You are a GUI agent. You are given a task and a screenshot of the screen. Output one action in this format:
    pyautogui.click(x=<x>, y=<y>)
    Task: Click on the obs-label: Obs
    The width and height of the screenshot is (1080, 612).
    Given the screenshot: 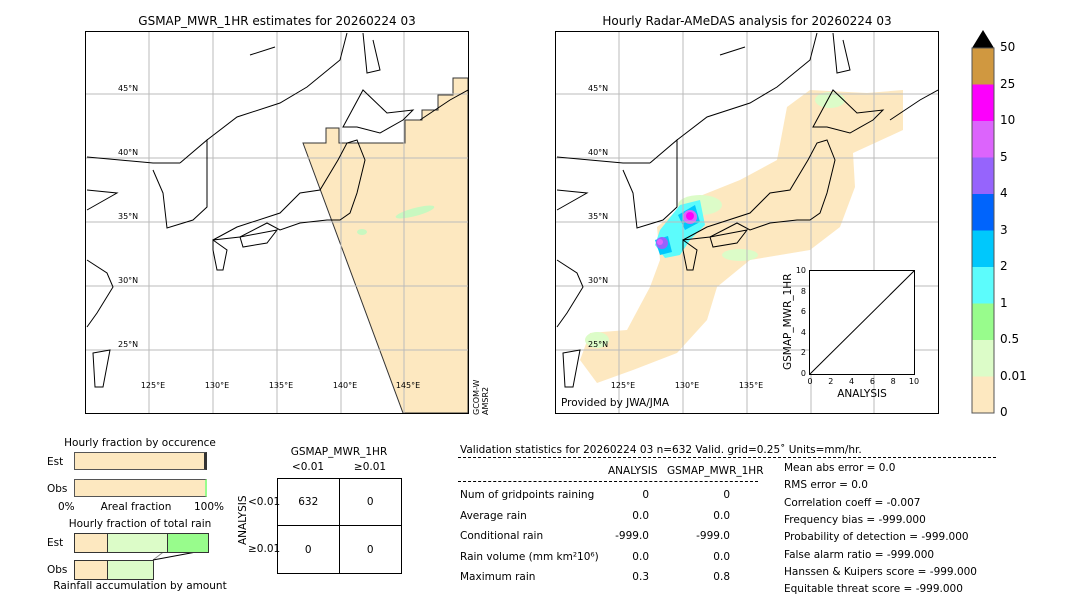 What is the action you would take?
    pyautogui.click(x=57, y=489)
    